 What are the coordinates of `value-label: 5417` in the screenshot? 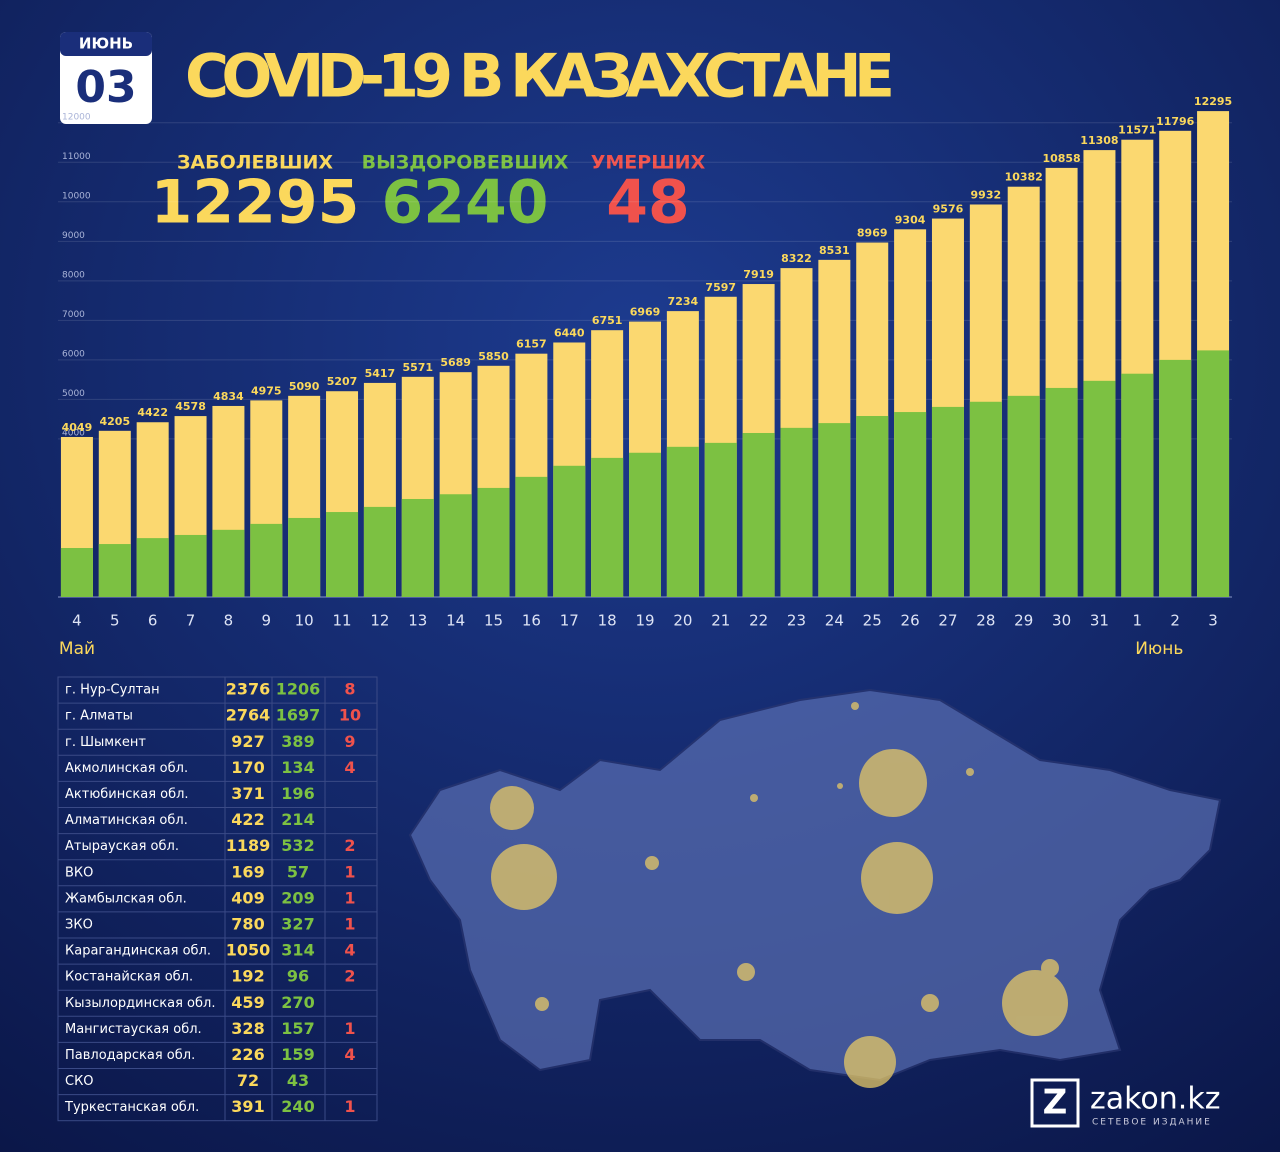 It's located at (380, 373).